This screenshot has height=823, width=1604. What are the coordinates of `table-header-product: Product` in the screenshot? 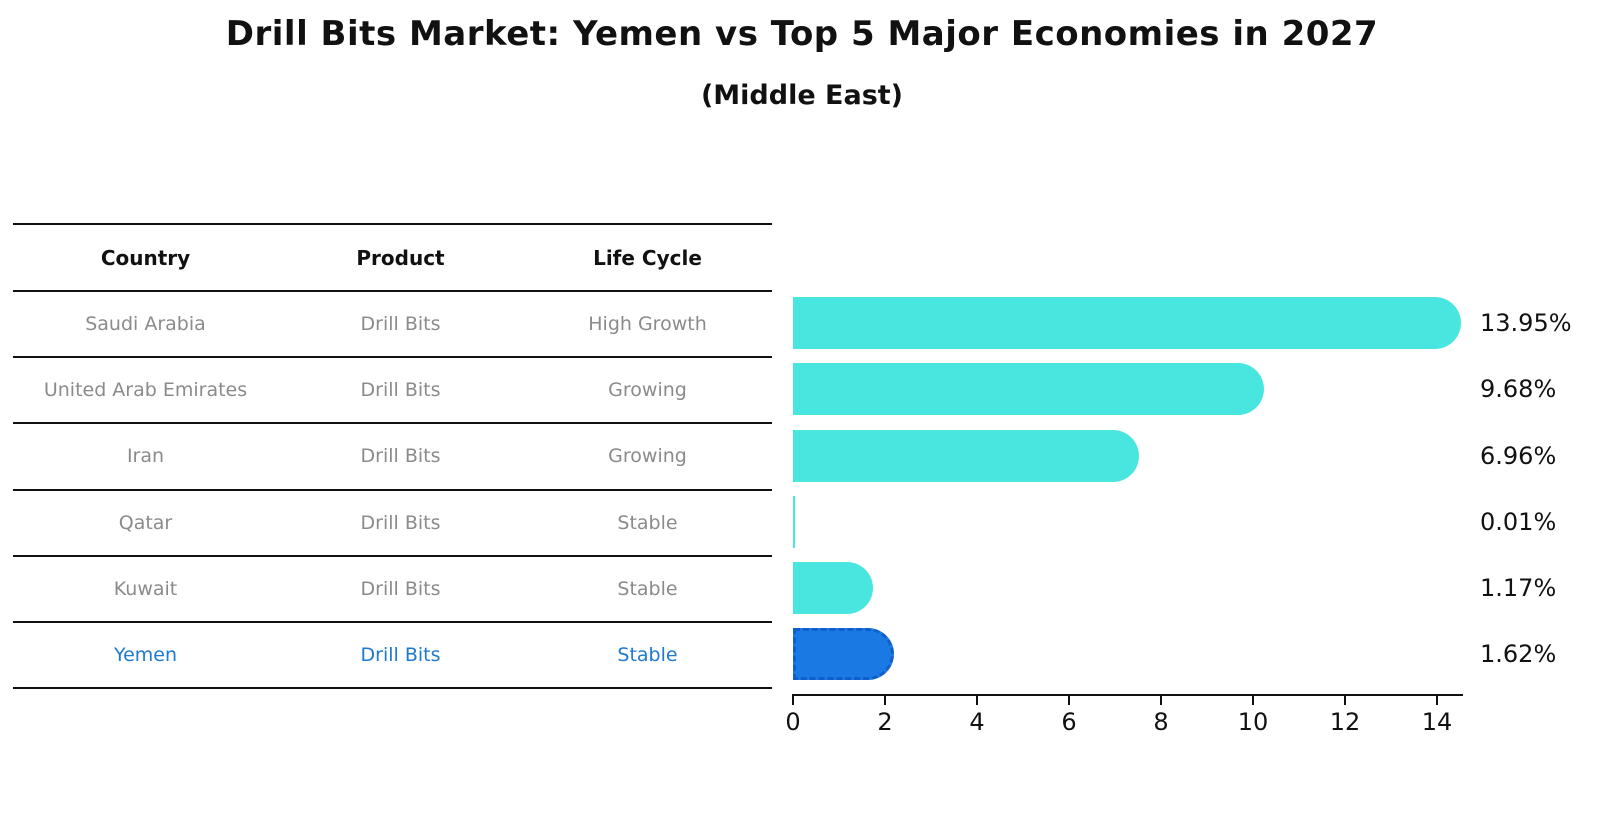 It's located at (400, 257).